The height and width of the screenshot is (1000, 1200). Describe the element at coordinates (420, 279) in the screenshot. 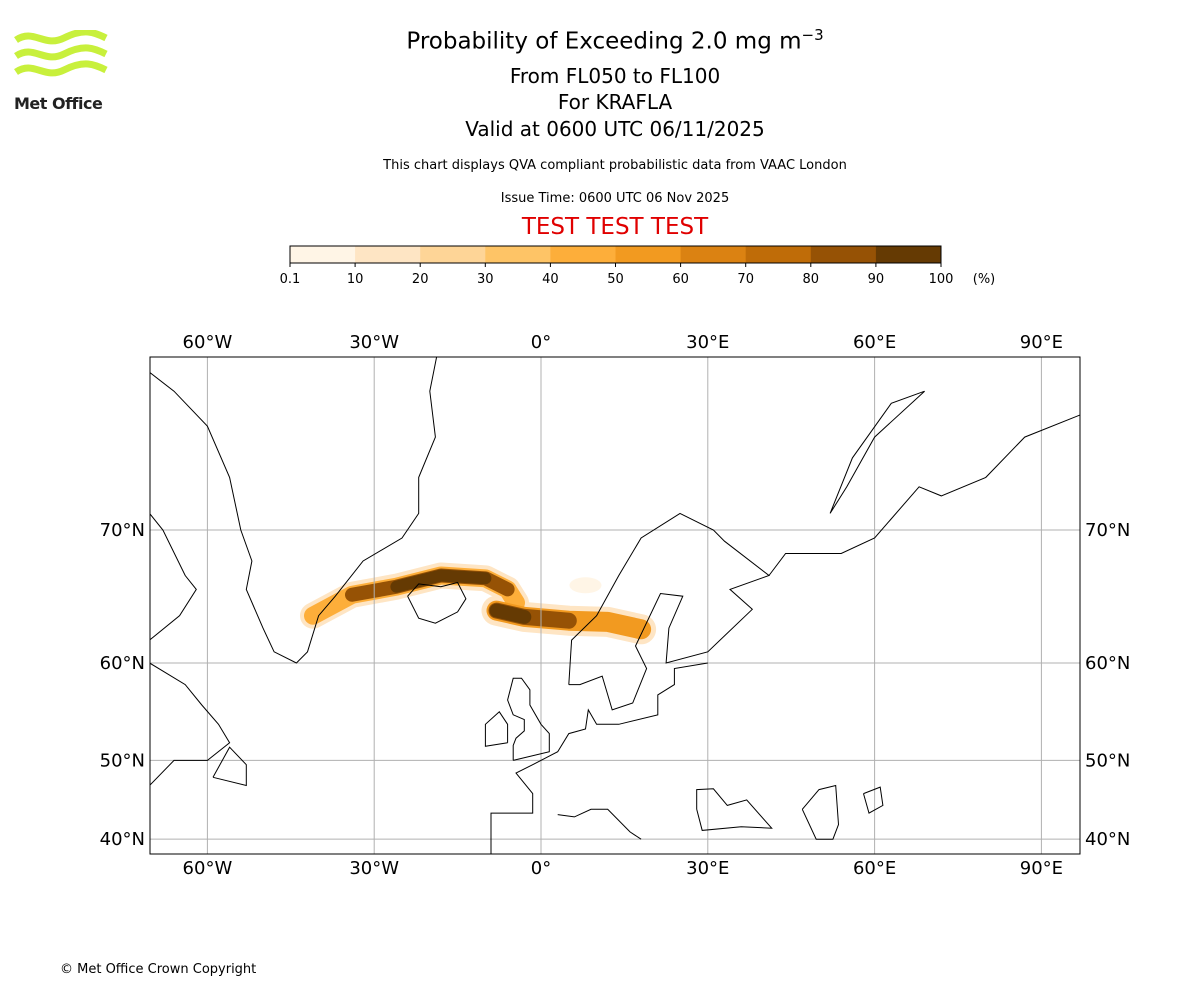

I see `colorbar-tick-label: 20` at that location.